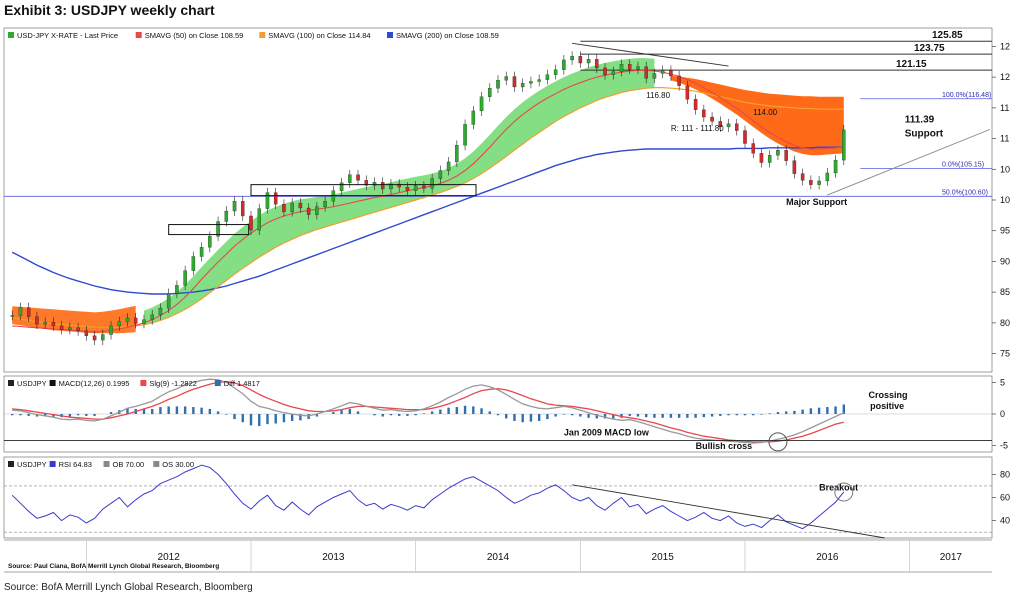 This screenshot has width=1020, height=600. I want to click on macd-histogram, so click(428, 415).